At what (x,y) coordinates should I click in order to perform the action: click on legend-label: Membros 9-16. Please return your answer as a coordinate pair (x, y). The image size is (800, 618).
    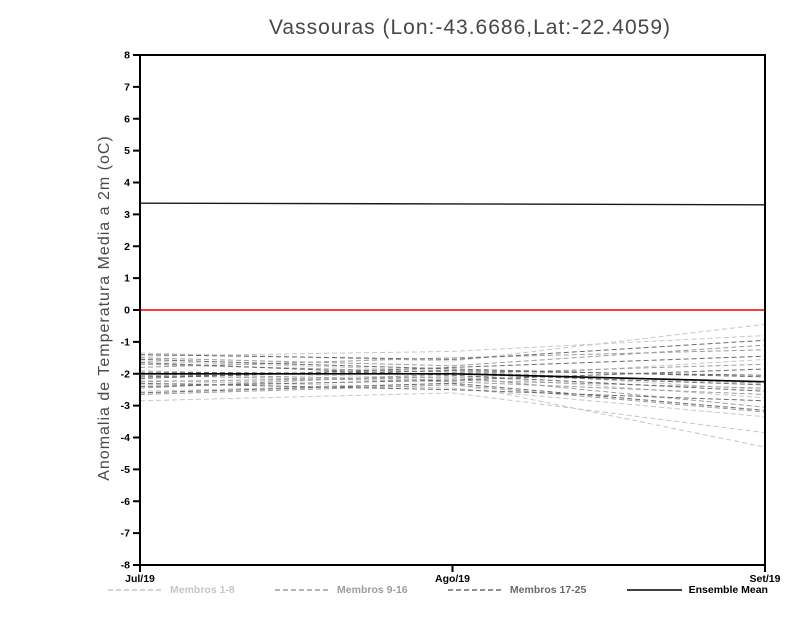
    Looking at the image, I should click on (372, 590).